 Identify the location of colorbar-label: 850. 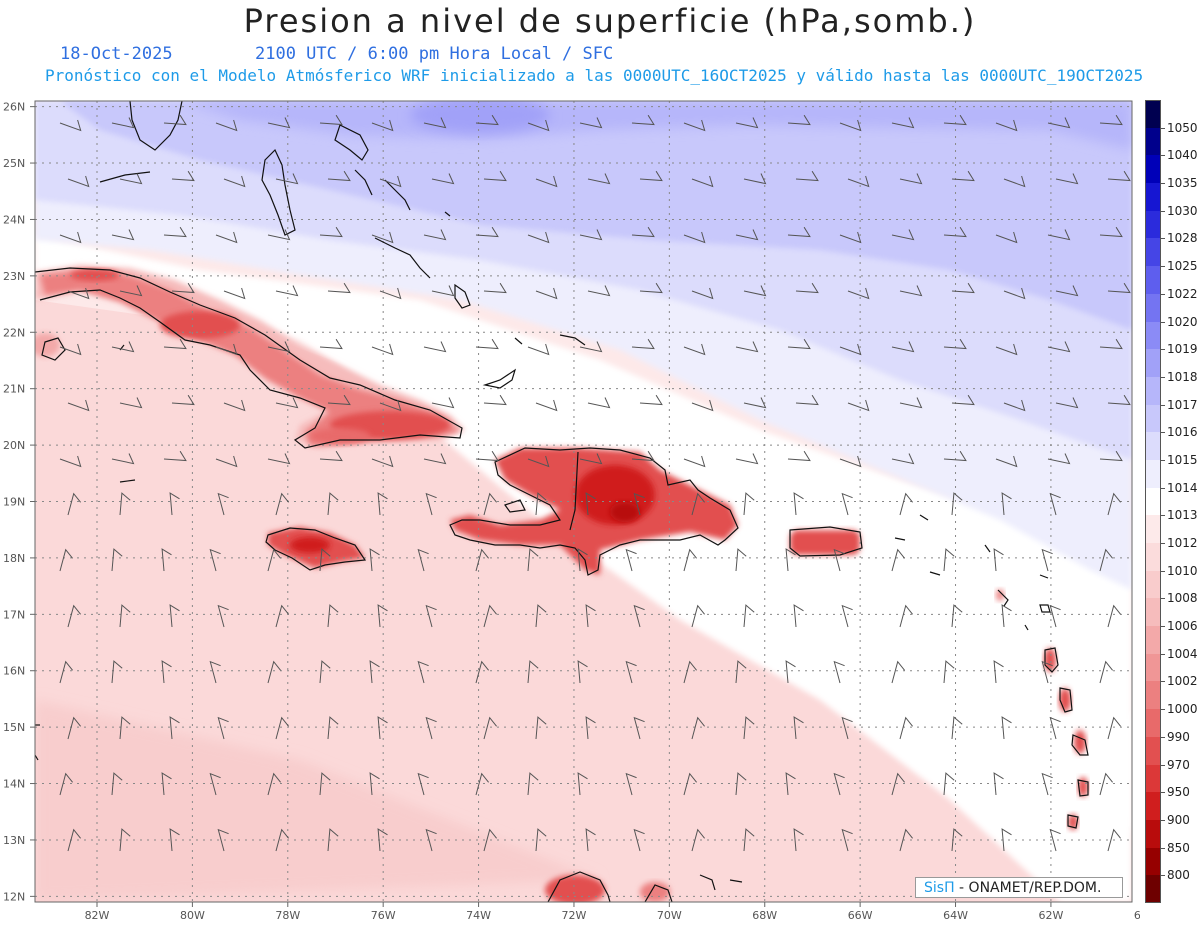
(1178, 847).